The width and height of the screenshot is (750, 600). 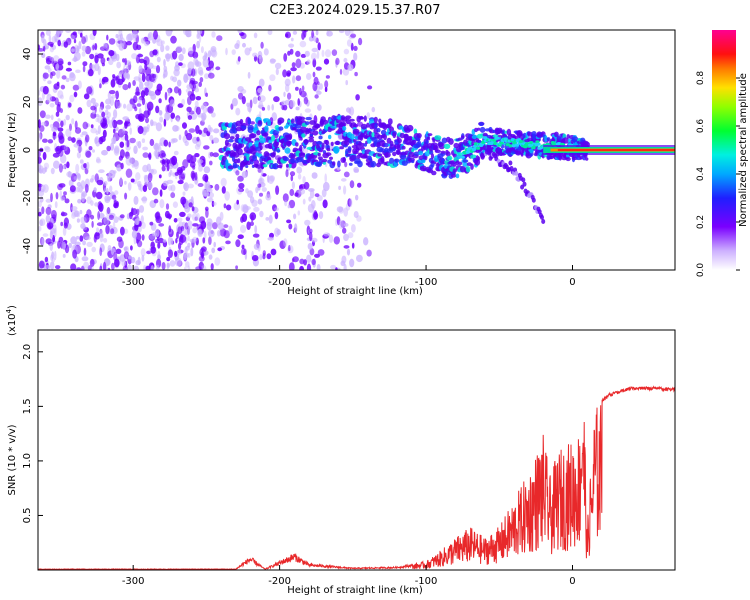 I want to click on spectrogram-branch-blob, so click(x=542, y=217).